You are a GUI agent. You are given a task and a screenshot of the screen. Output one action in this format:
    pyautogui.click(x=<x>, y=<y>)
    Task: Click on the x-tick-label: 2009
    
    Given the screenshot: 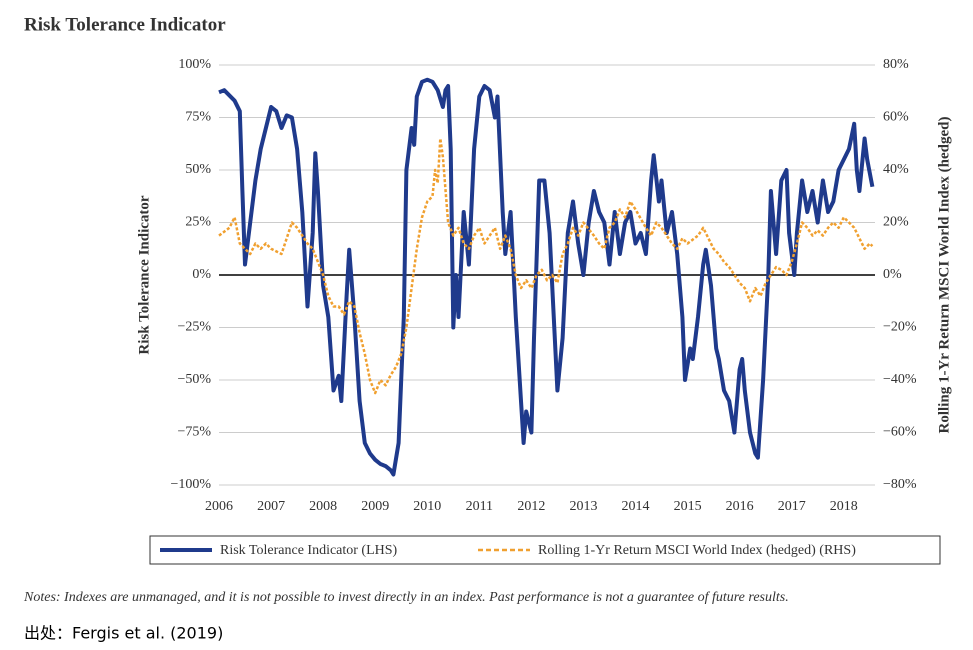 What is the action you would take?
    pyautogui.click(x=375, y=506)
    